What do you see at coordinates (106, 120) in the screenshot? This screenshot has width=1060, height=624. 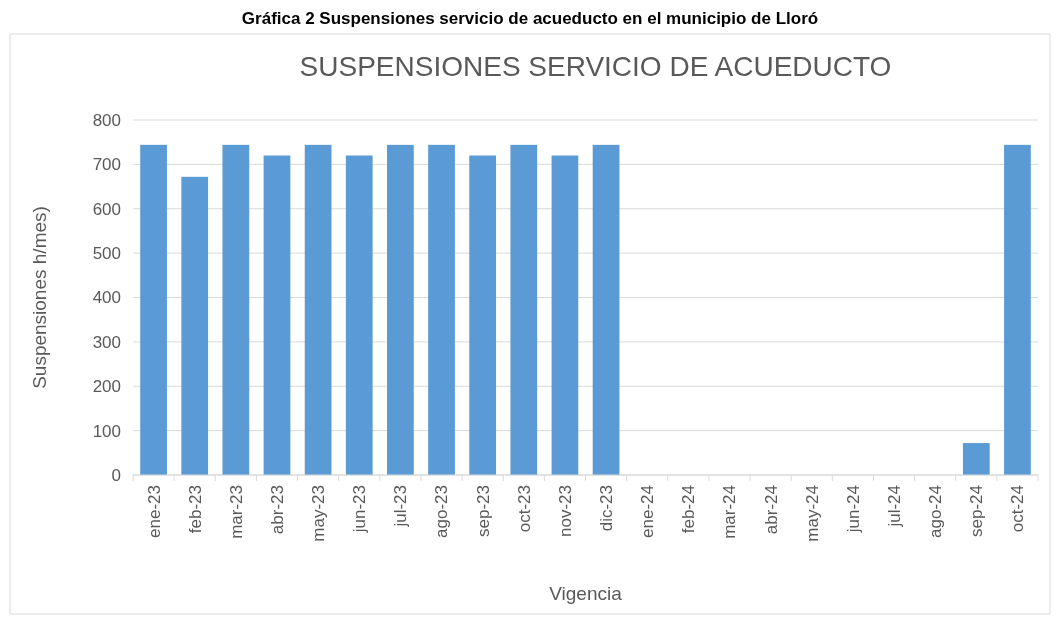 I see `y-tick-label: 800` at bounding box center [106, 120].